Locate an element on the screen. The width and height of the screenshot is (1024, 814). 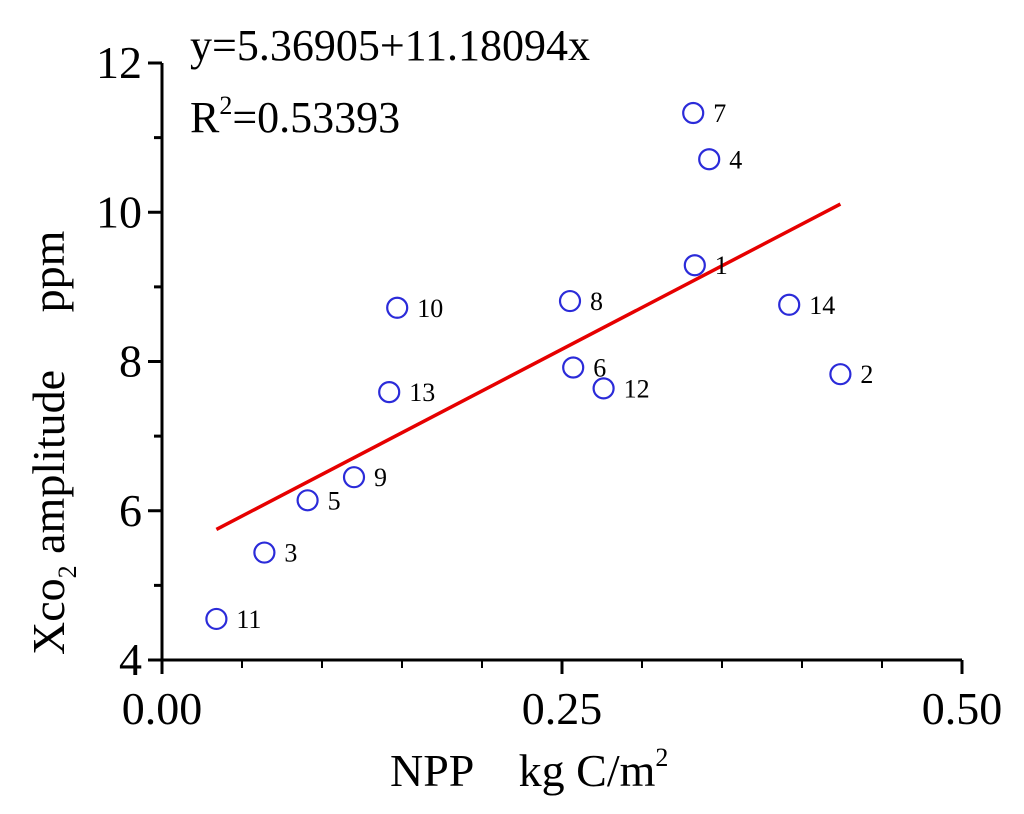
point-label: 2 is located at coordinates (866, 374).